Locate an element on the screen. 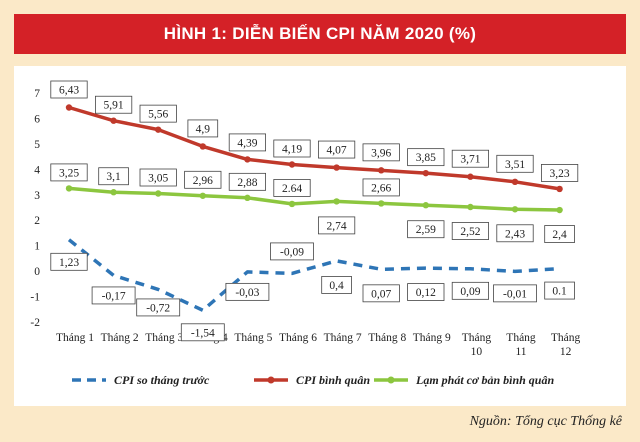  data-label: 2,4 is located at coordinates (559, 235).